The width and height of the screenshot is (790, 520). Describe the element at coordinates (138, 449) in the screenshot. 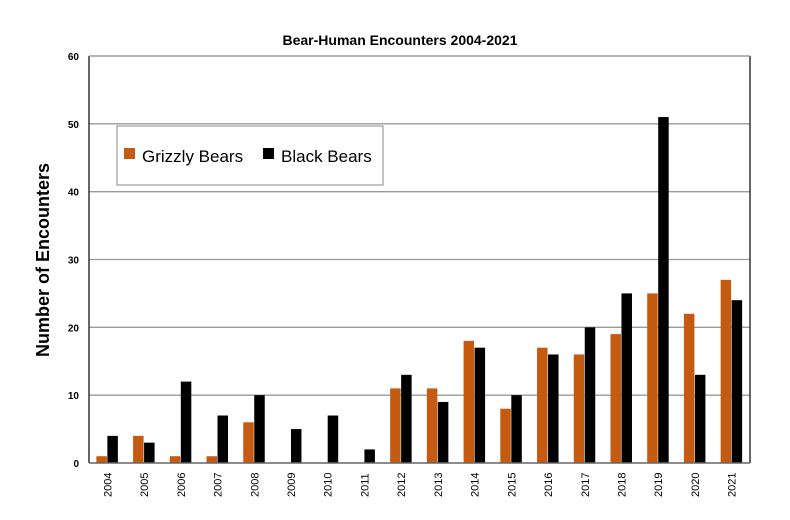

I see `bar-grizzly-2005` at that location.